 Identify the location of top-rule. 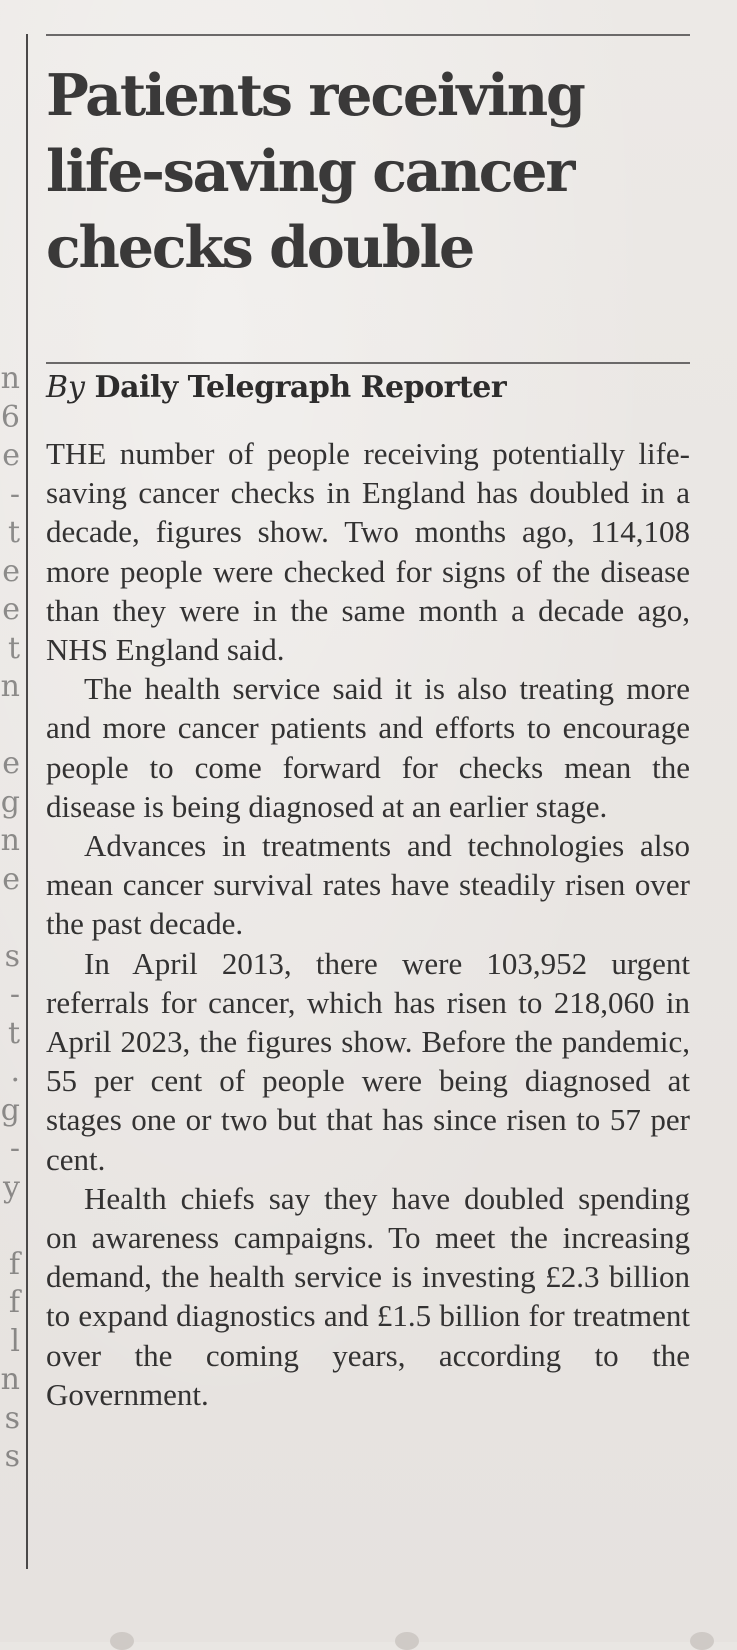
(368, 35).